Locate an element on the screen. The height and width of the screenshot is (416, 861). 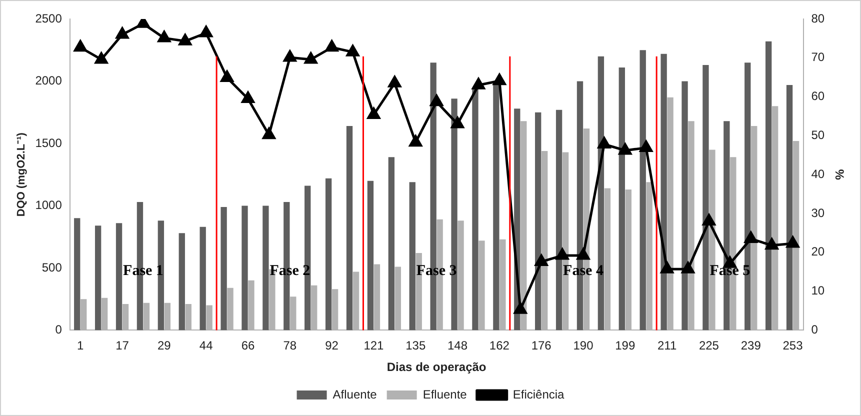
y2-tick-label: 30 is located at coordinates (818, 213).